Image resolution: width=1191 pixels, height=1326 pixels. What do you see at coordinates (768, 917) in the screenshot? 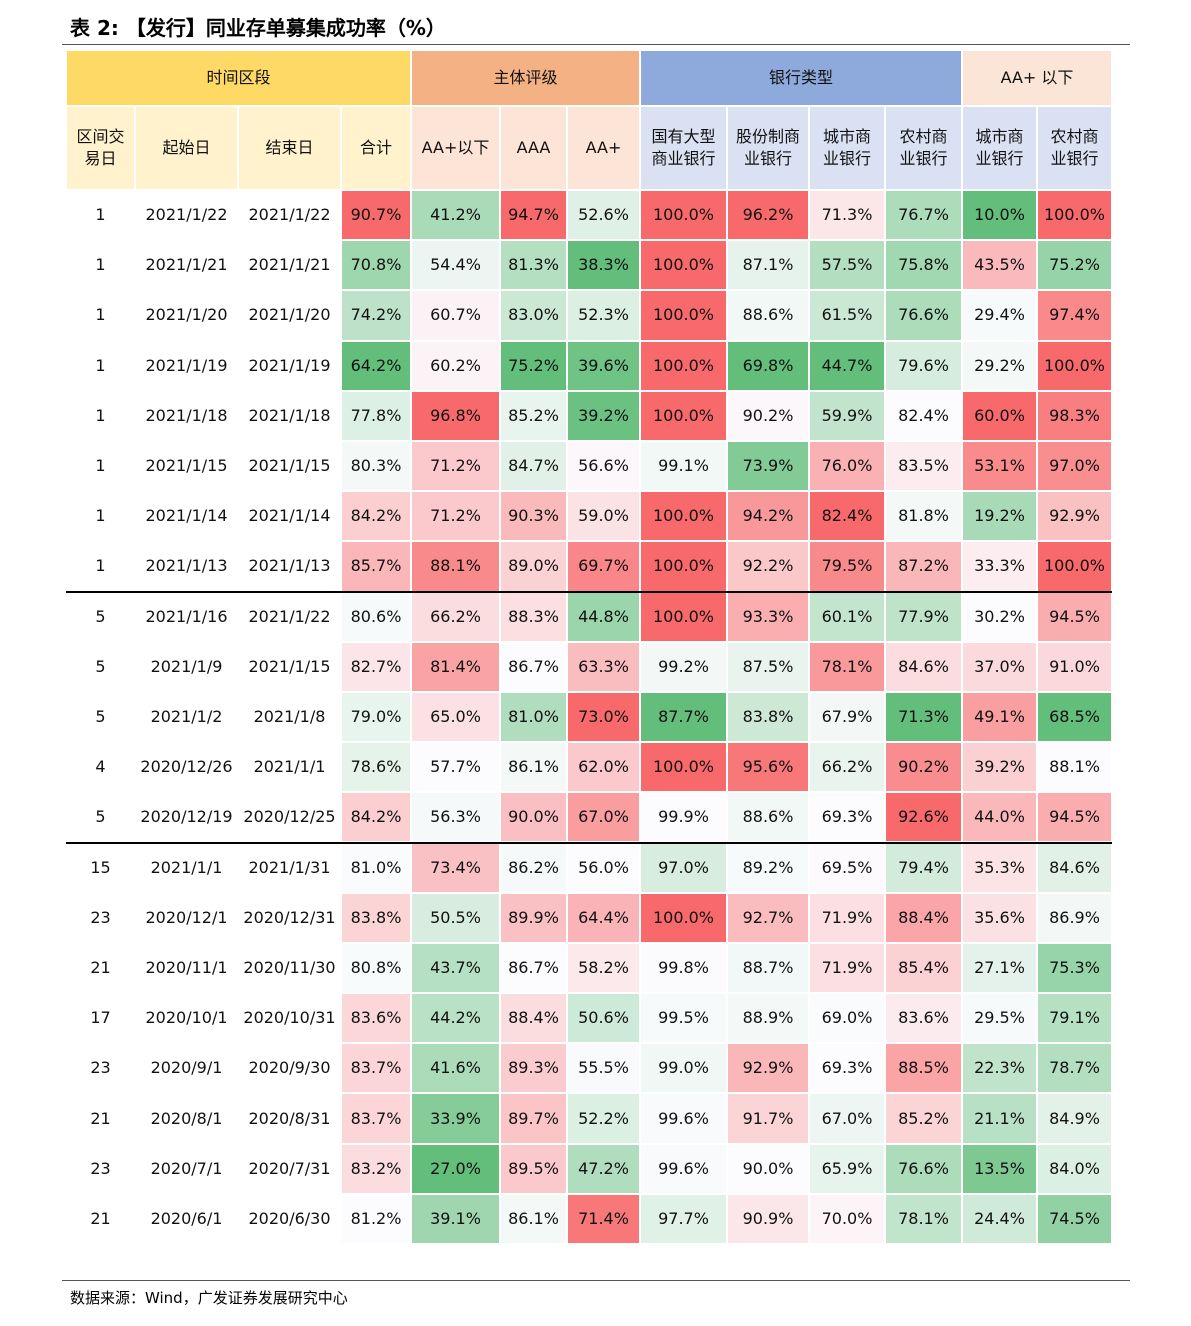
I see `heat-cell: 92.7%` at bounding box center [768, 917].